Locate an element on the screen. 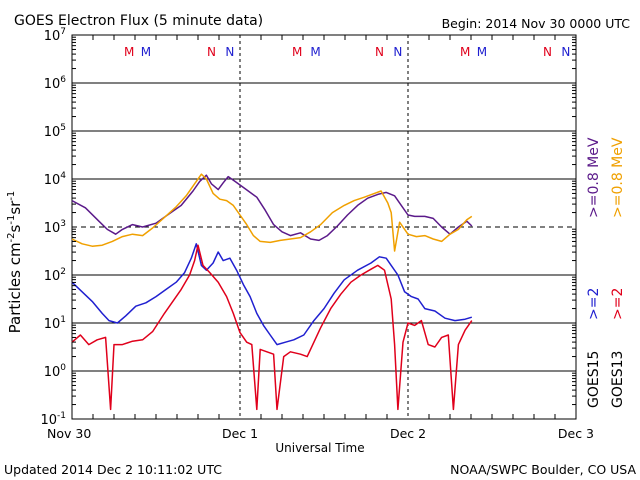 Image resolution: width=640 pixels, height=480 pixels. legend-text-1-0: >=2 is located at coordinates (594, 304).